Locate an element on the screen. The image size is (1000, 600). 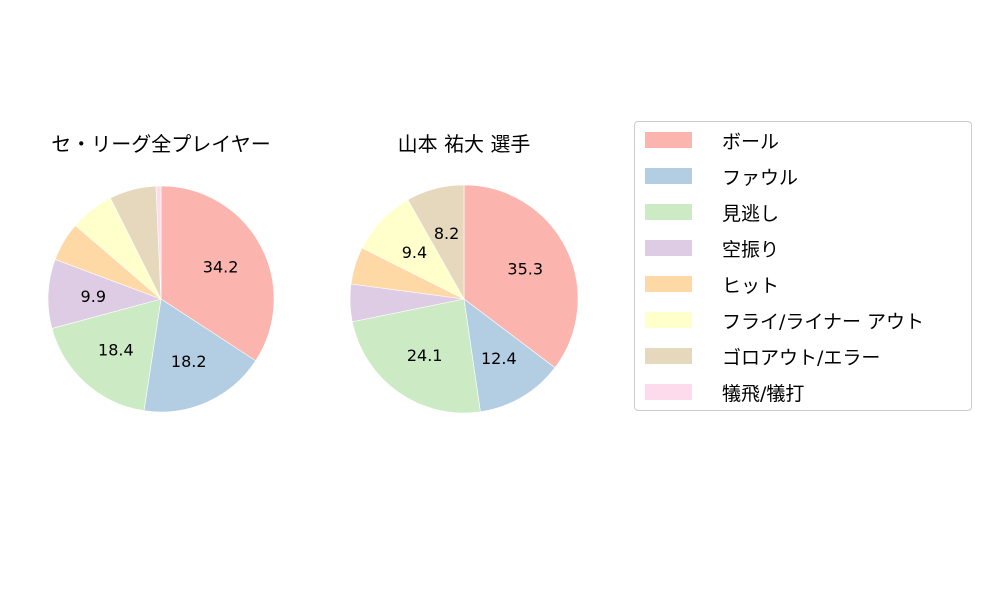
slice-label: 18.2 is located at coordinates (189, 361).